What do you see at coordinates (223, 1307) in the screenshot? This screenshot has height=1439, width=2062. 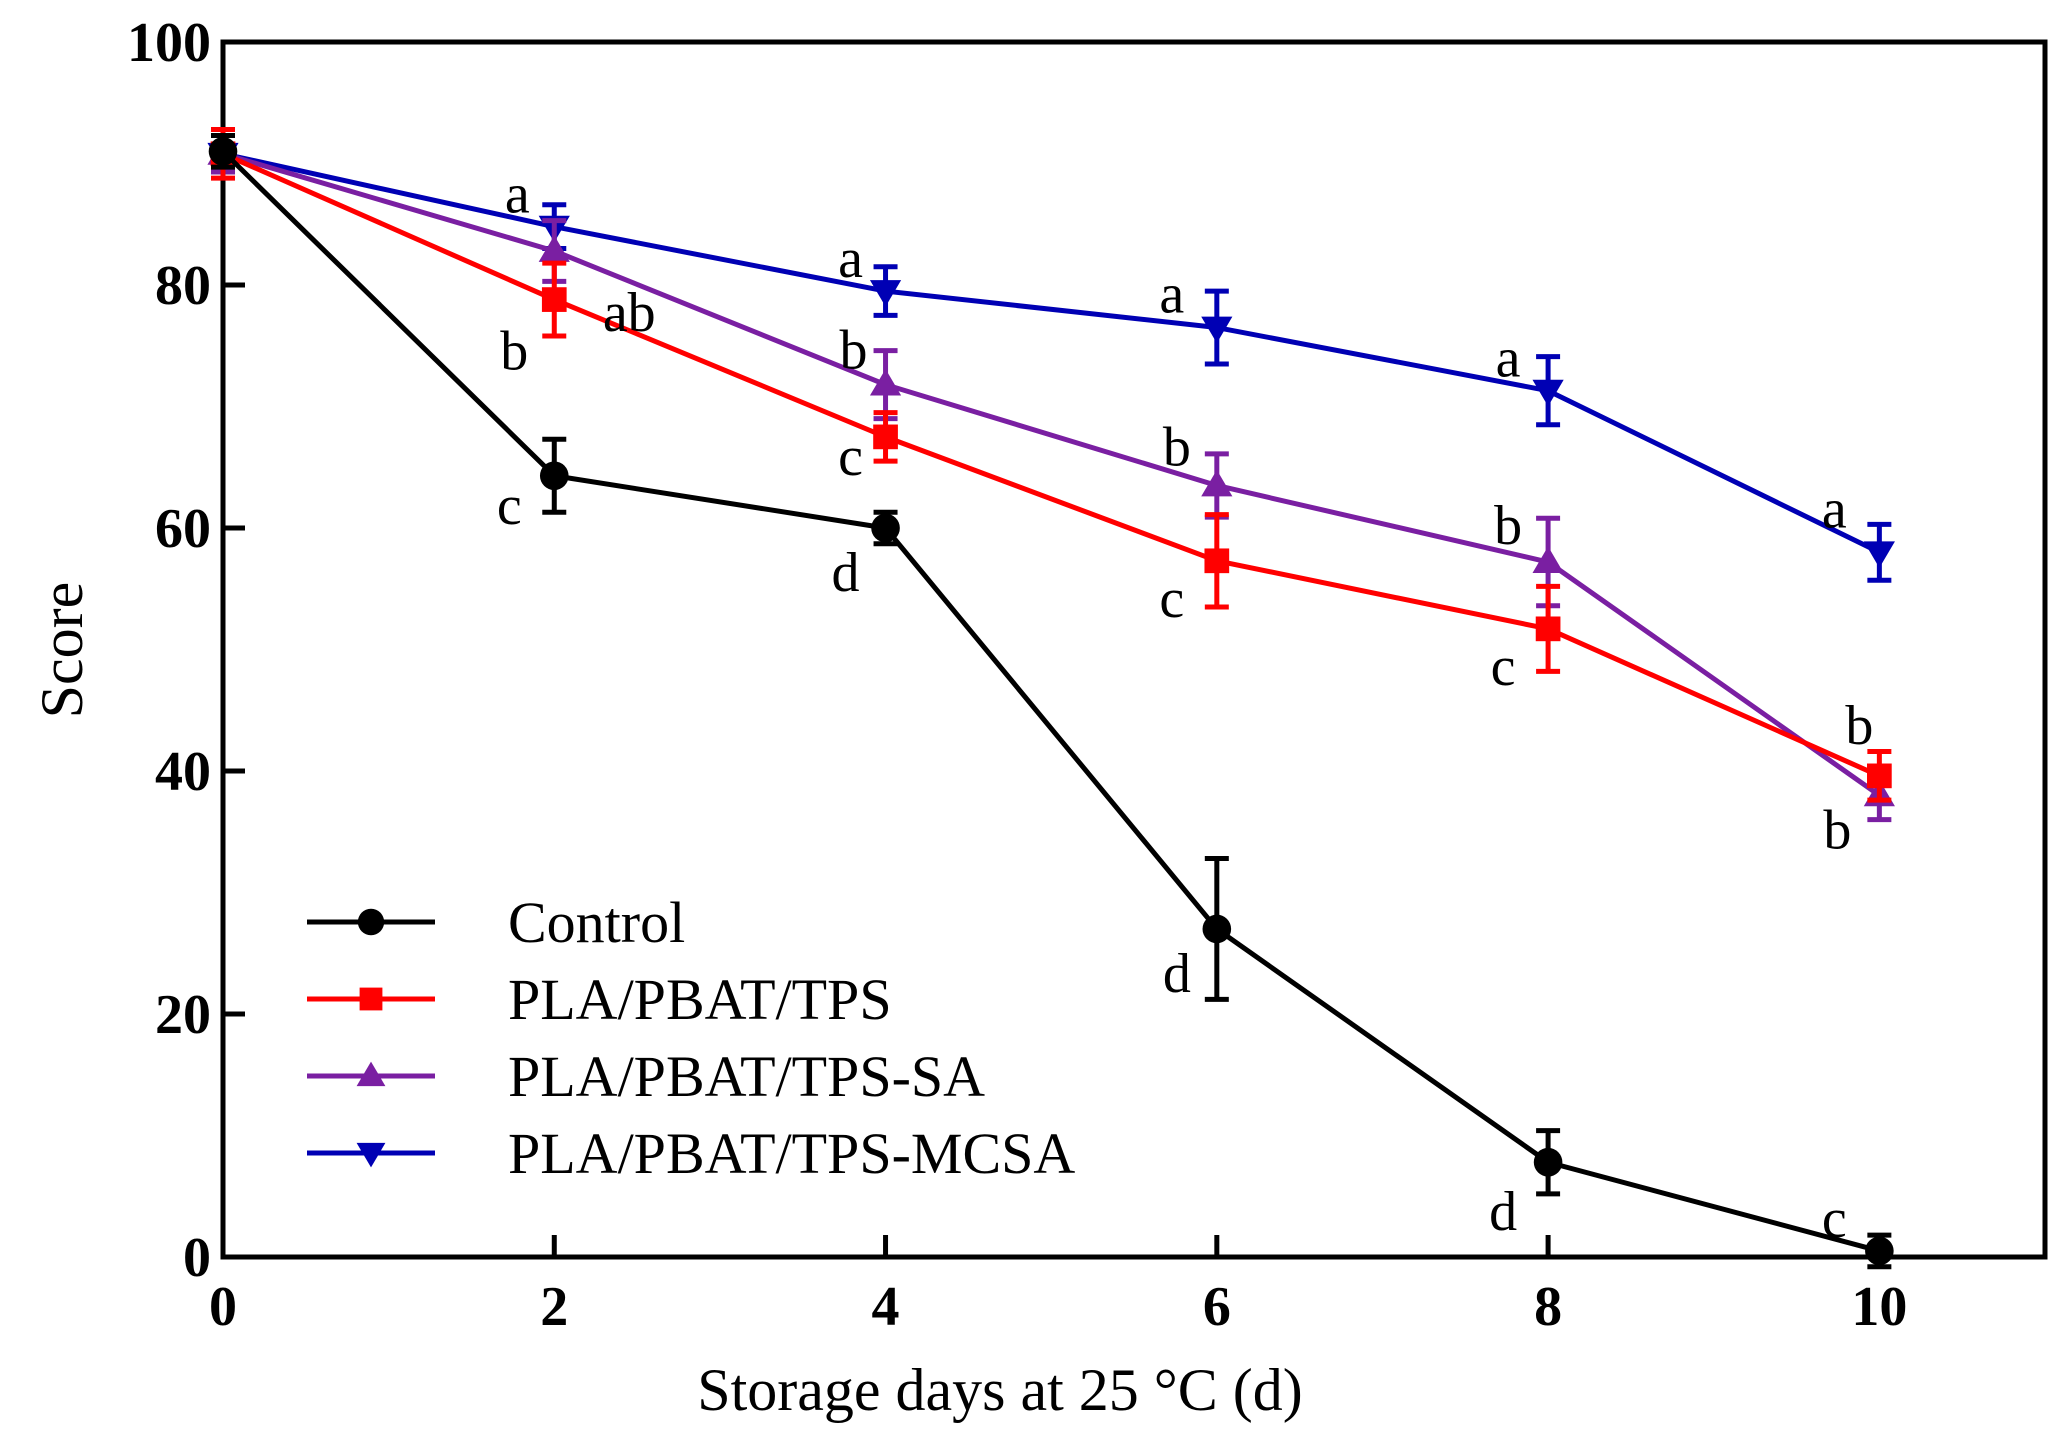 I see `x-tick-label: 0` at bounding box center [223, 1307].